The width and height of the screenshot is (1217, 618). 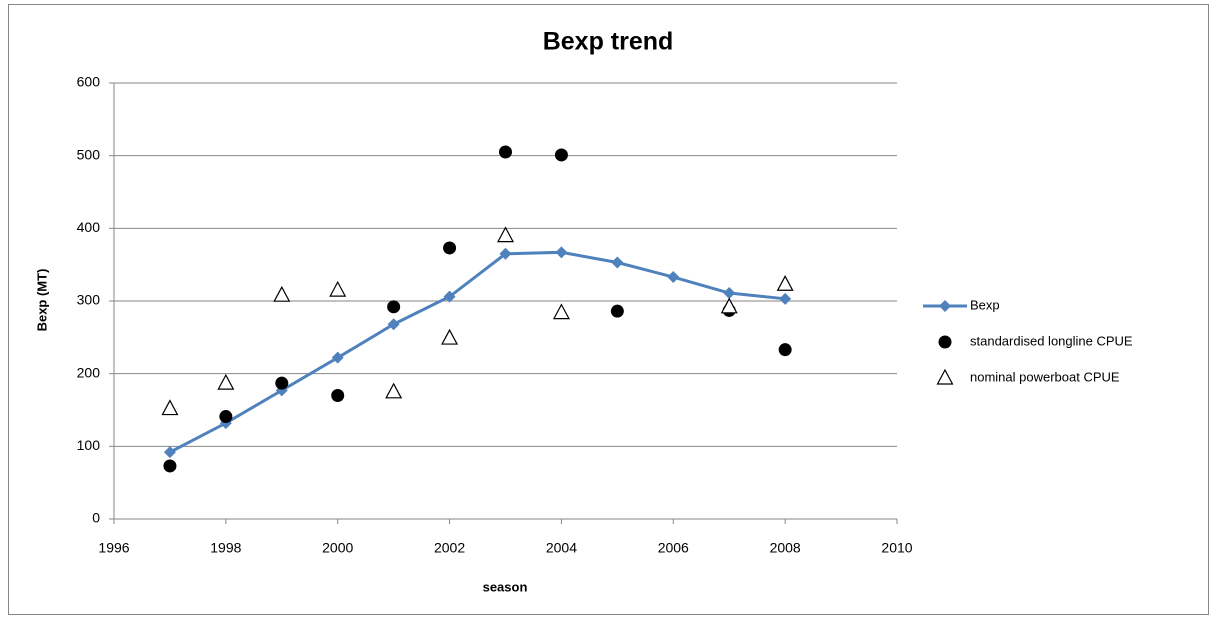 I want to click on x-tick-label: 1998, so click(x=225, y=548).